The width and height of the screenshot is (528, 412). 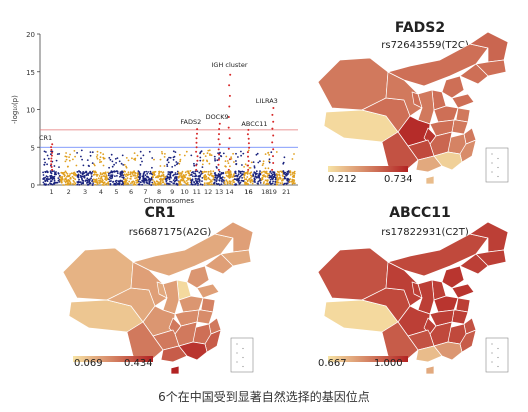 I want to click on cr1-map, so click(x=158, y=298).